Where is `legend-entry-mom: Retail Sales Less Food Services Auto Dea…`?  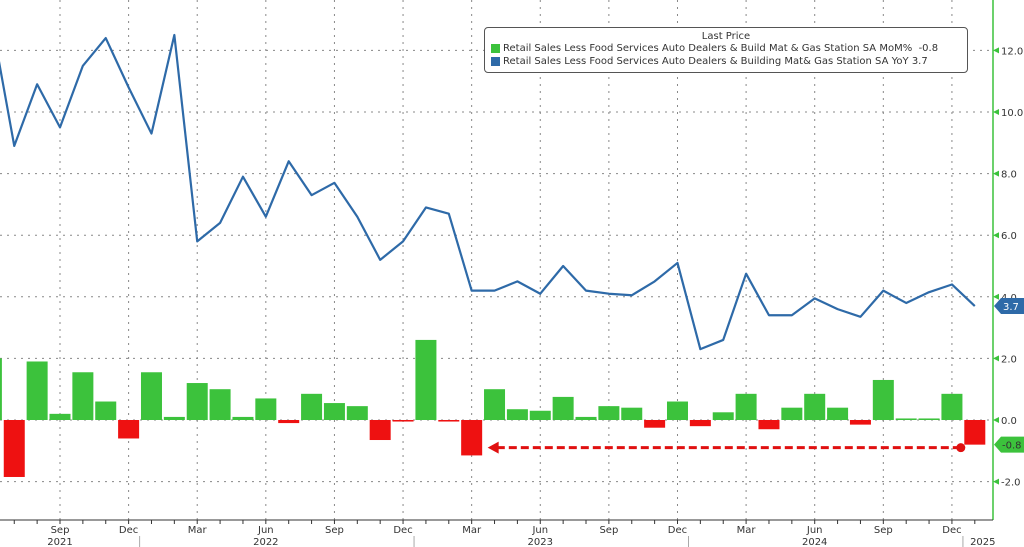
legend-entry-mom: Retail Sales Less Food Services Auto Dea… is located at coordinates (729, 48).